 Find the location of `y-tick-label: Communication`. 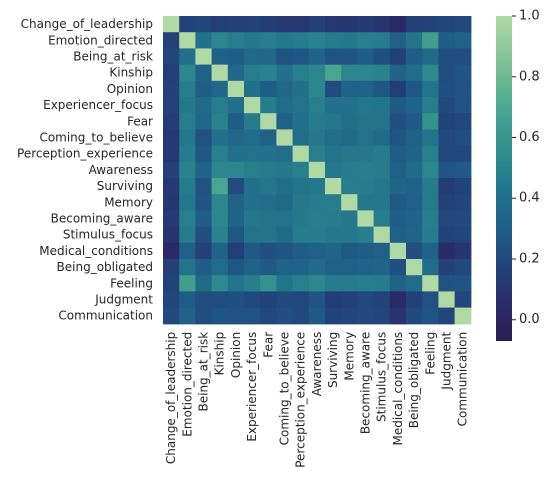

y-tick-label: Communication is located at coordinates (105, 316).